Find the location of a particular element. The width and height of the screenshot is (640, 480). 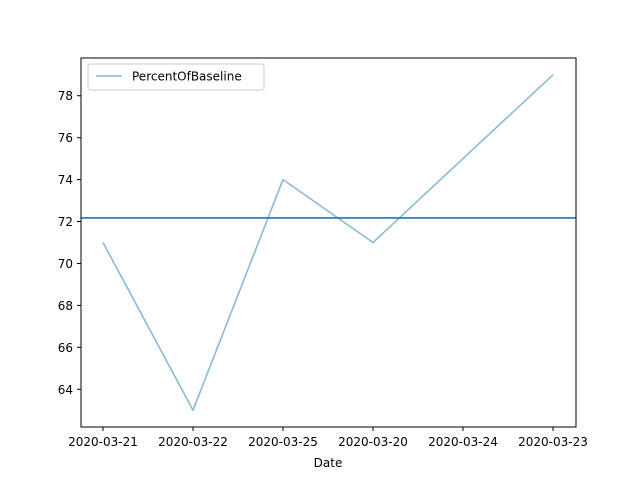

y-tick-label-72: 72 is located at coordinates (65, 222).